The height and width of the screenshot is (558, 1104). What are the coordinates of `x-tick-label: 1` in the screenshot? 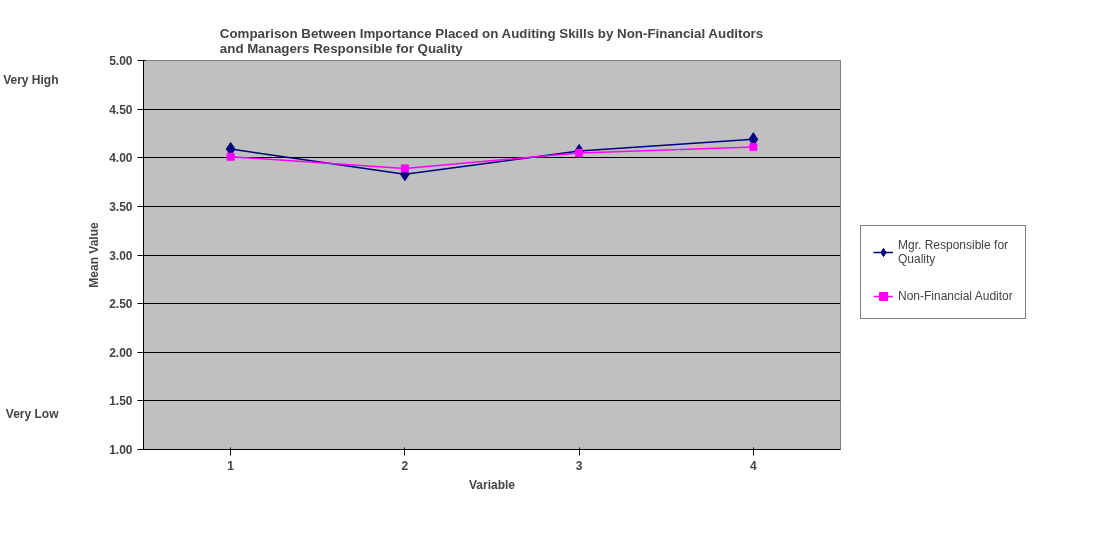 It's located at (231, 465).